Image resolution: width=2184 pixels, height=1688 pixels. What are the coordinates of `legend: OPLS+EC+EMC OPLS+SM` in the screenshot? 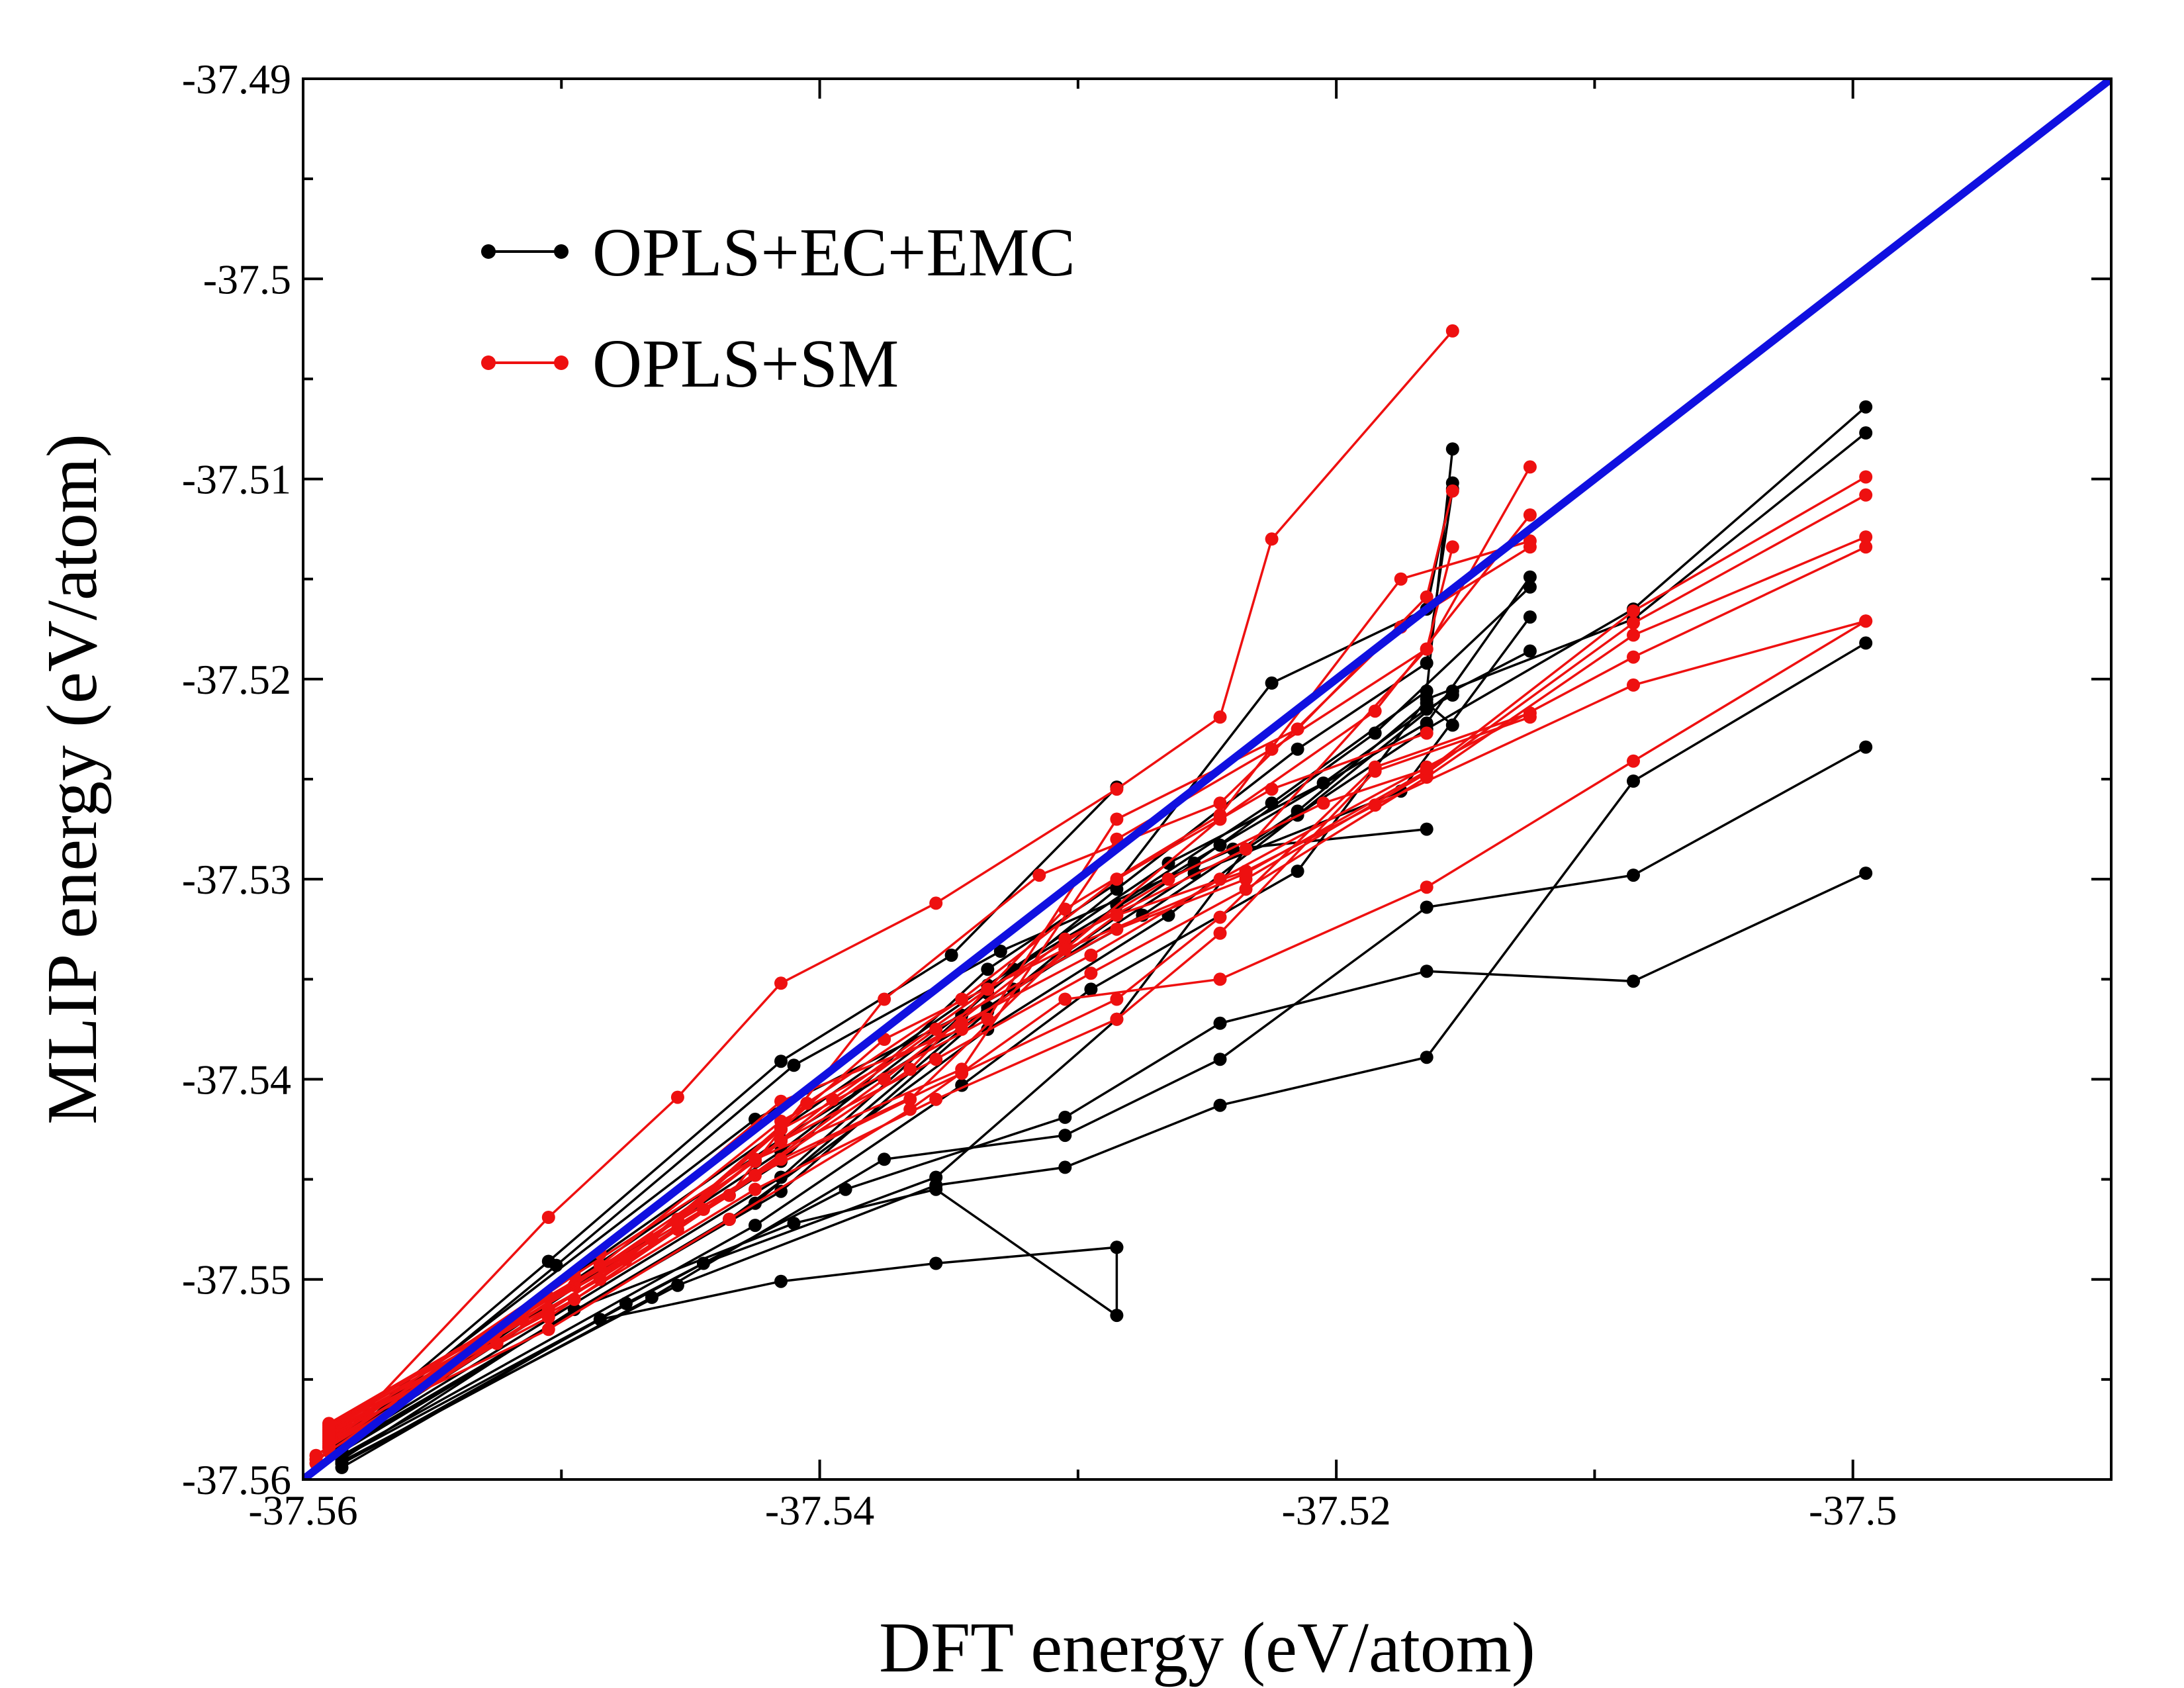 It's located at (778, 308).